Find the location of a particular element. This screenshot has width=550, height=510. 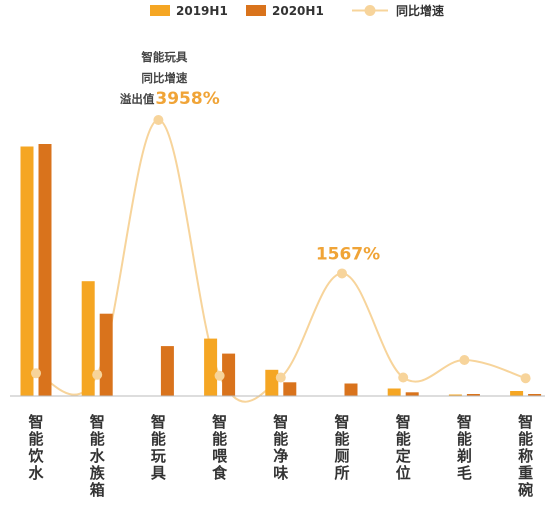

annotation-line-0-1: 同比增速 is located at coordinates (164, 78).